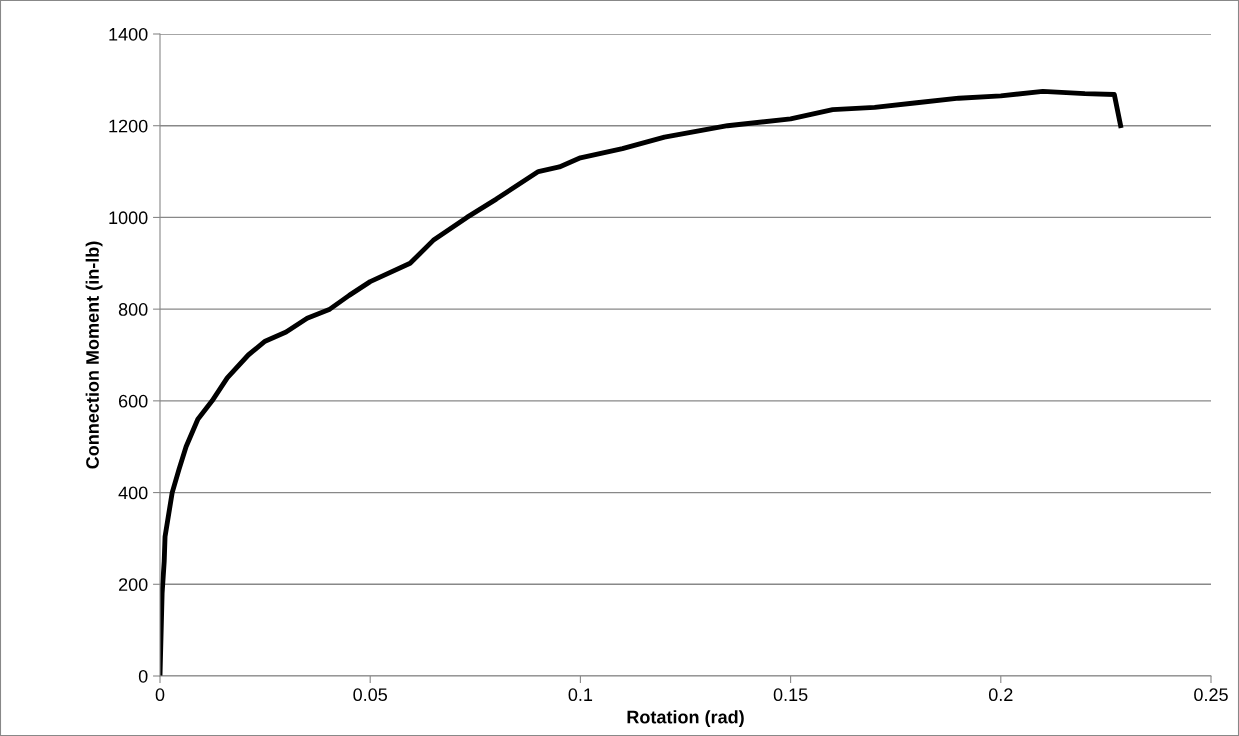  Describe the element at coordinates (133, 493) in the screenshot. I see `y-tick-label: 400` at that location.